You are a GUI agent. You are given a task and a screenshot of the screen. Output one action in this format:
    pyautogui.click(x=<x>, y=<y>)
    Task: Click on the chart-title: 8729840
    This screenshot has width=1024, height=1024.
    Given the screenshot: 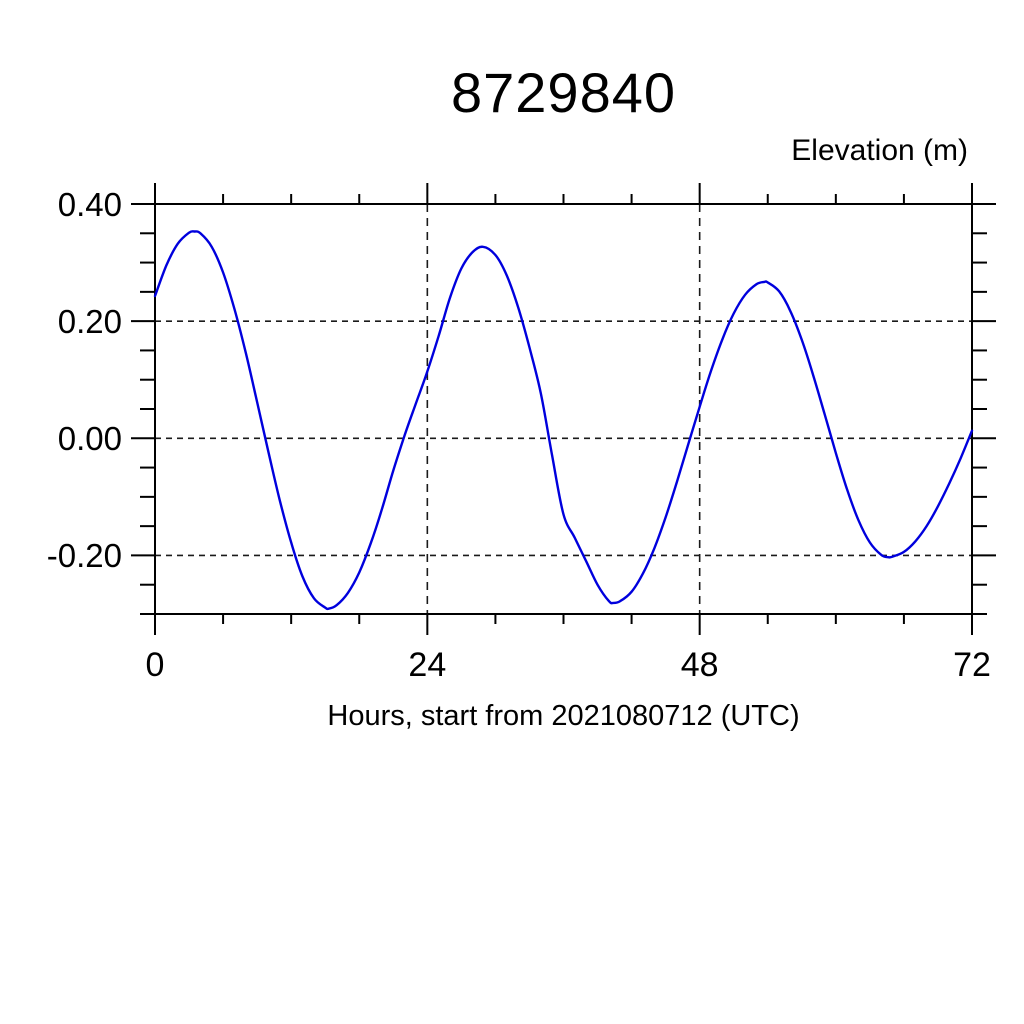 What is the action you would take?
    pyautogui.click(x=563, y=92)
    